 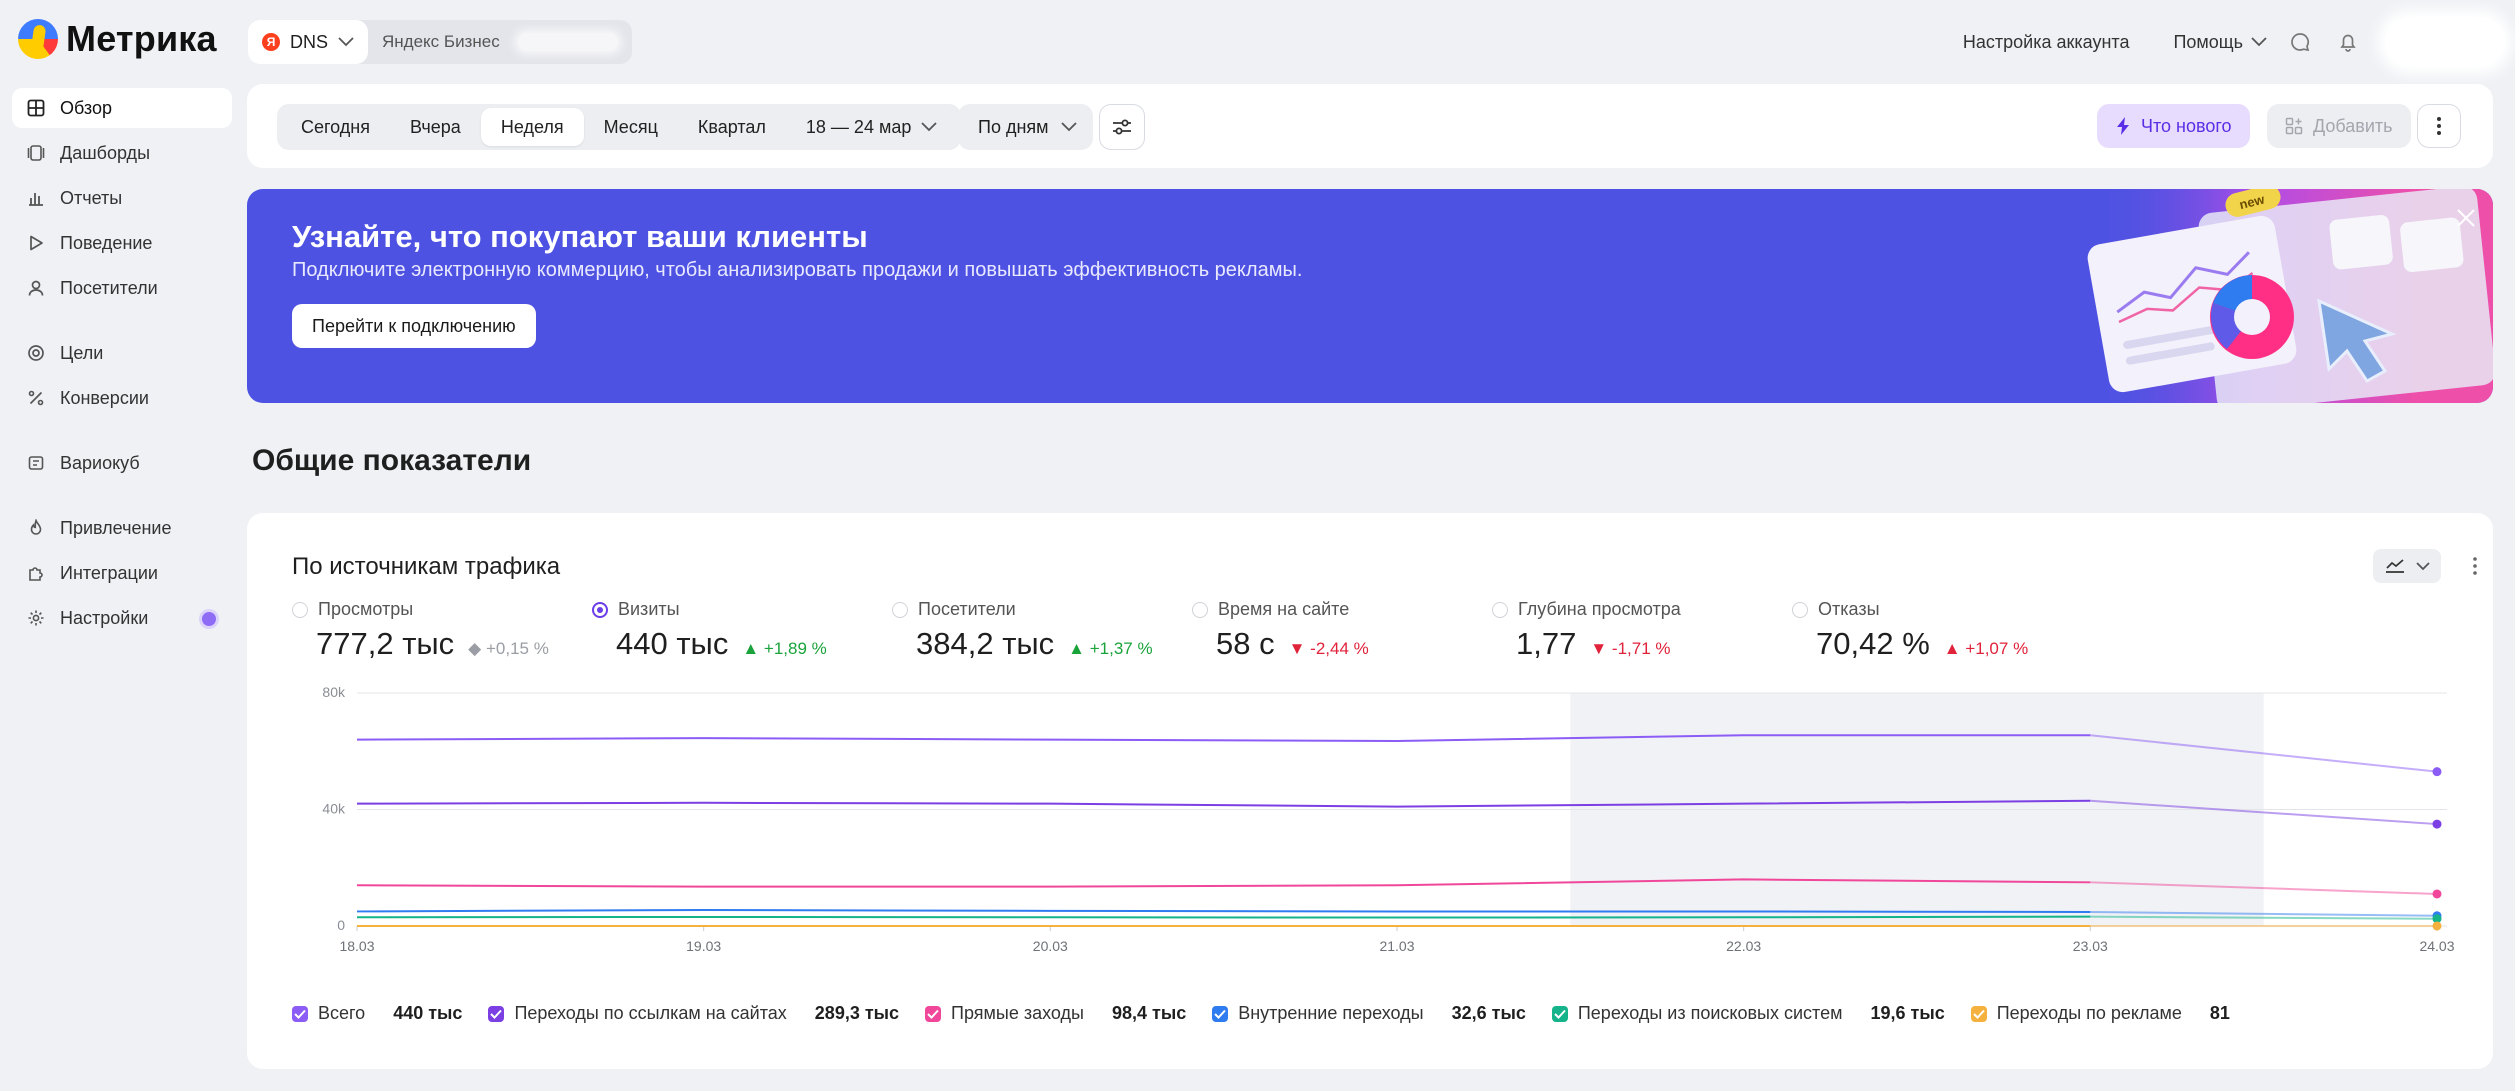 I want to click on redacted-url, so click(x=567, y=42).